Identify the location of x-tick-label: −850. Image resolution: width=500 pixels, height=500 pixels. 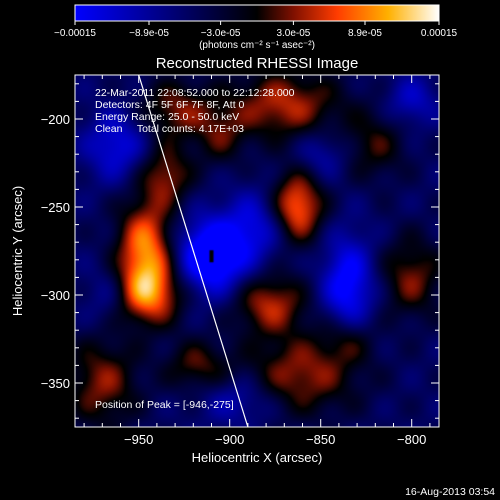
(320, 439).